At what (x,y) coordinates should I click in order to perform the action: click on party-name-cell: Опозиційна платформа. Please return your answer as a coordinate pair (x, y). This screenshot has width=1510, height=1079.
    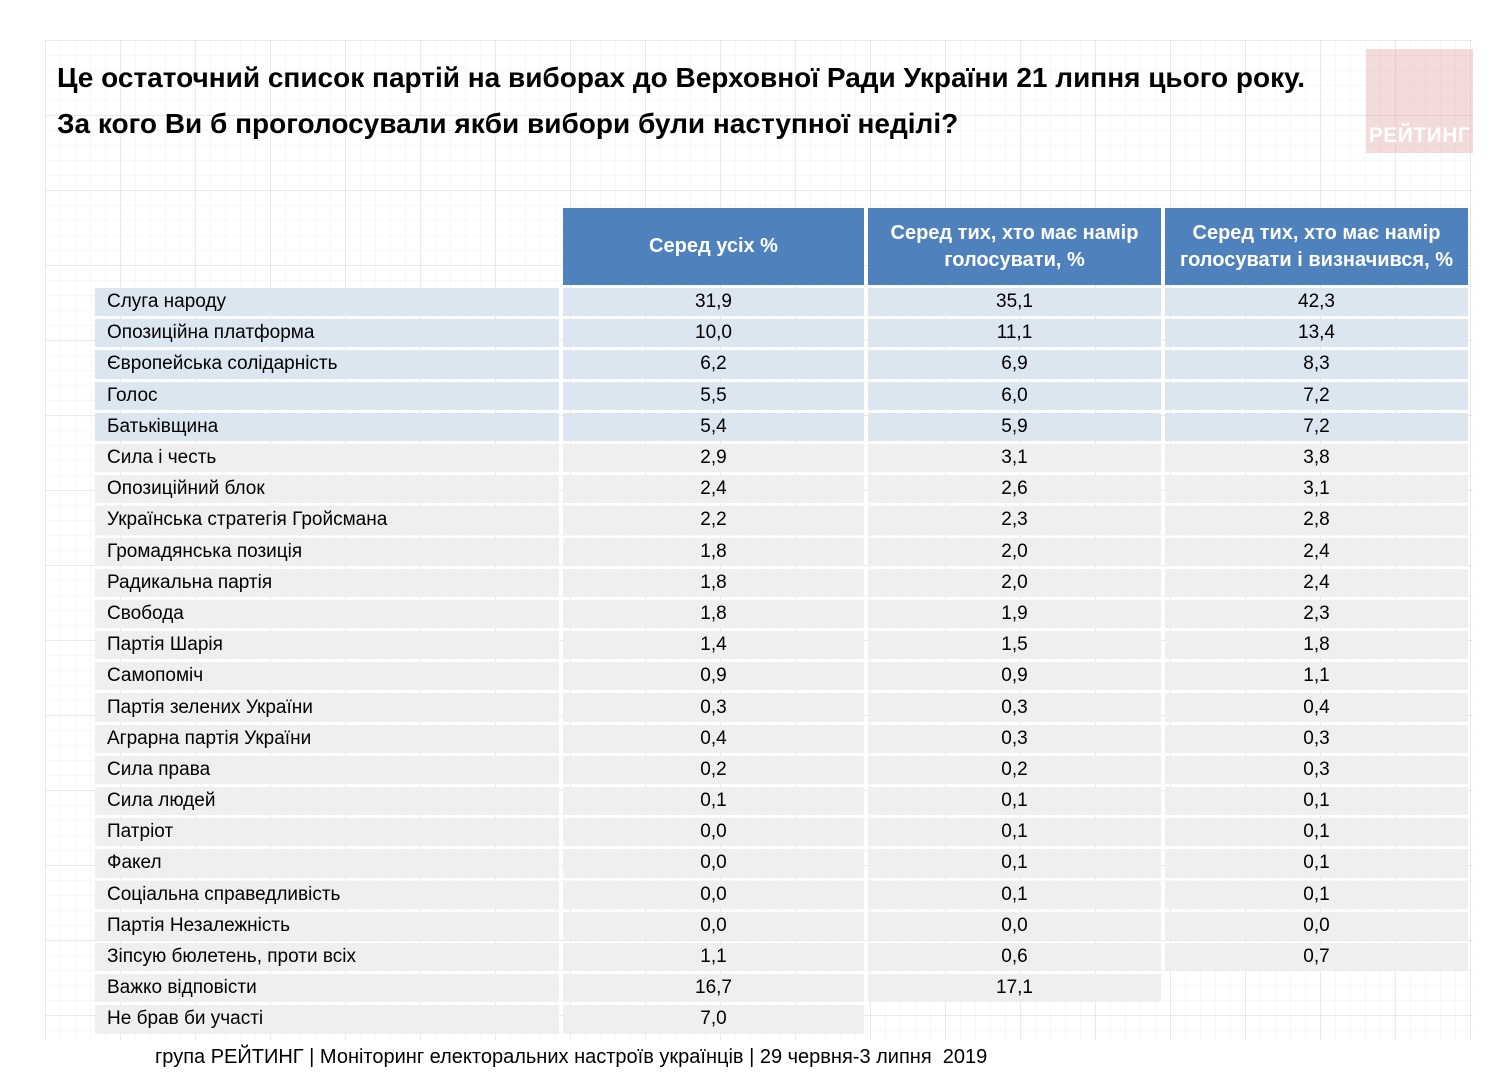
    Looking at the image, I should click on (327, 333).